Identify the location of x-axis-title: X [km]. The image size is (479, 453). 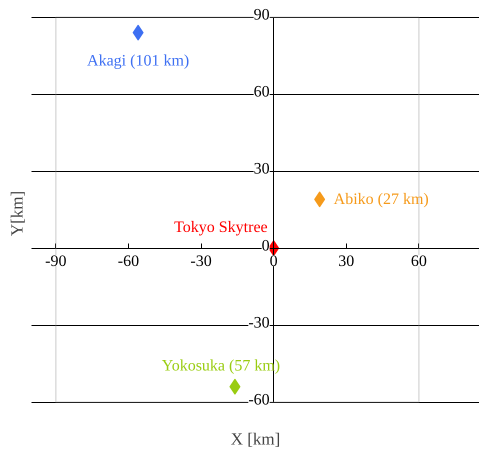
(255, 439).